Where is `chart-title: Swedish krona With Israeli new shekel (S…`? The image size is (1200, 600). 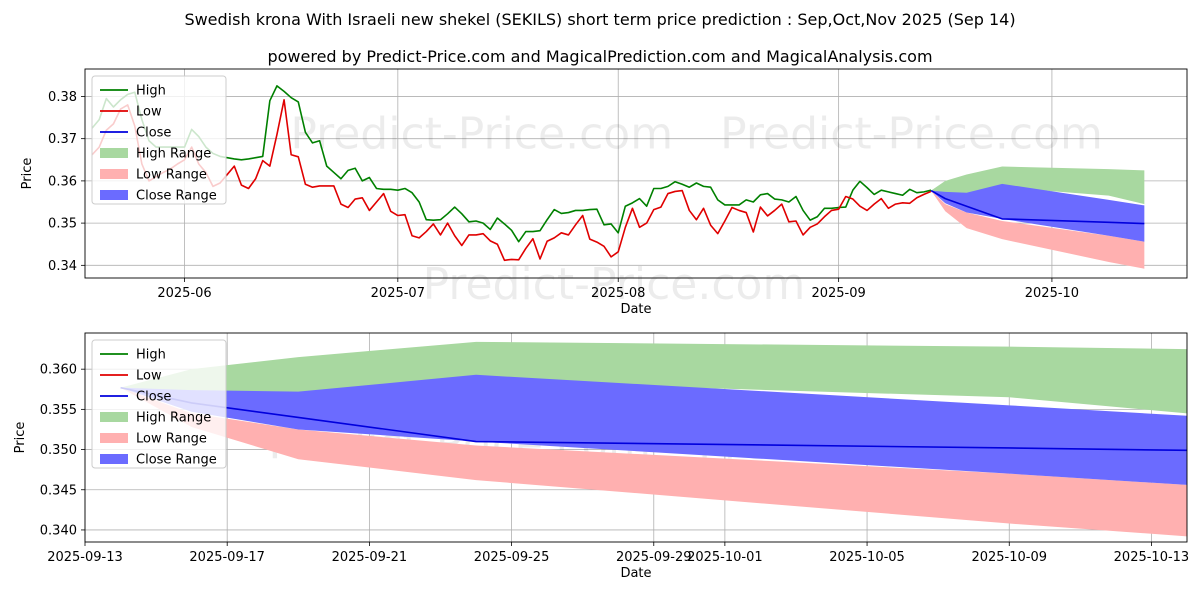 chart-title: Swedish krona With Israeli new shekel (S… is located at coordinates (599, 19).